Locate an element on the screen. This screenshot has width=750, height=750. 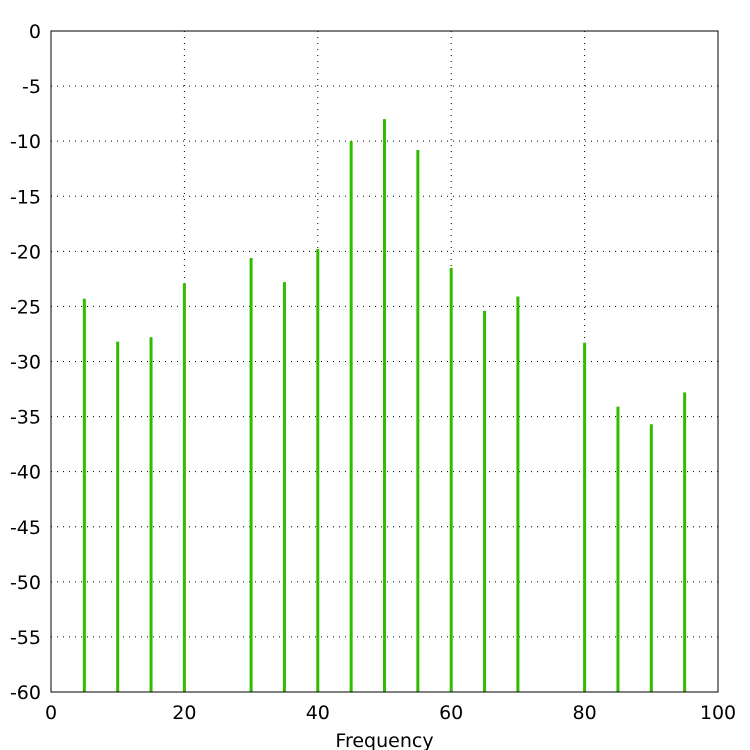
x-tick-label: 60 is located at coordinates (451, 713).